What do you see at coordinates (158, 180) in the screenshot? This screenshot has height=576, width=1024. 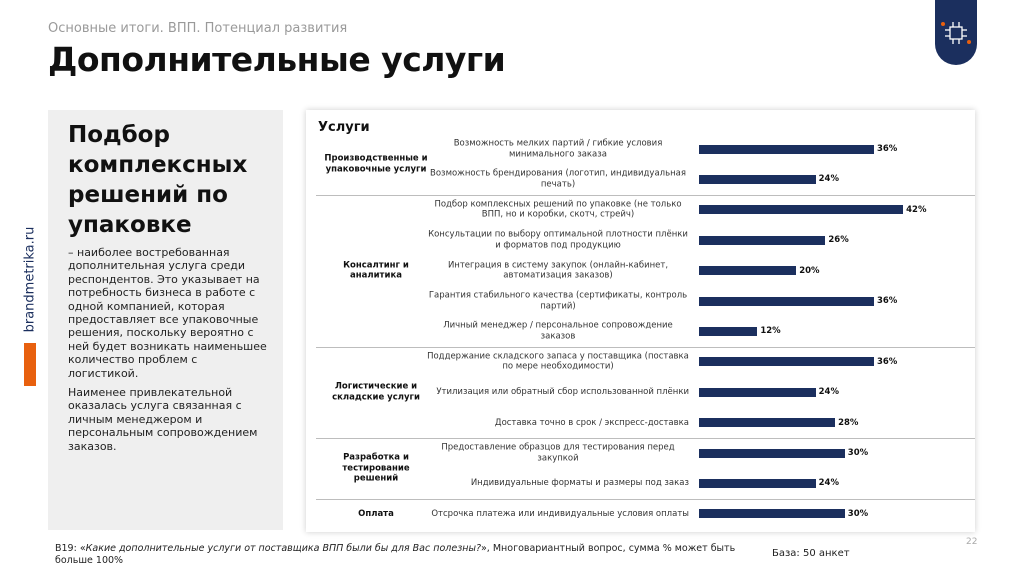 I see `panel-heading: Подбор комплексных решений по упаковке` at bounding box center [158, 180].